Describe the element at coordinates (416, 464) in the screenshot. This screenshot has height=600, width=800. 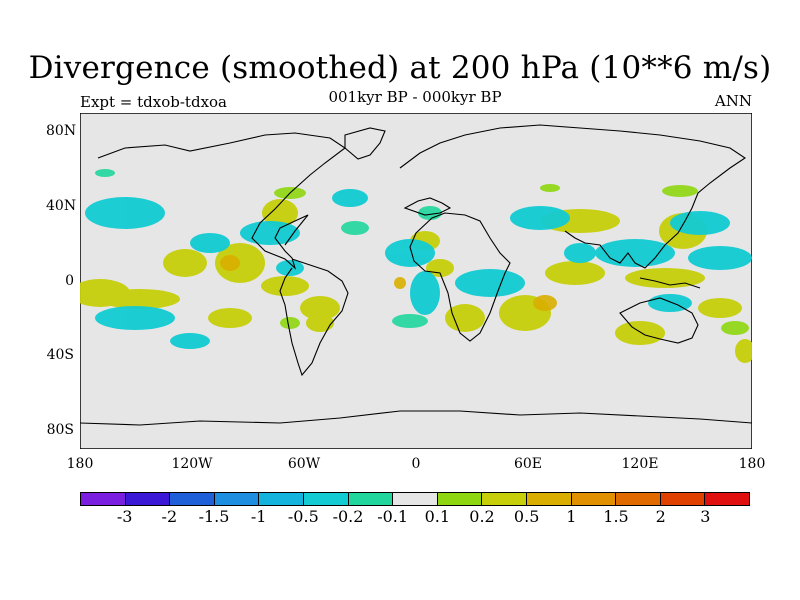
I see `x-tick-label: 0` at that location.